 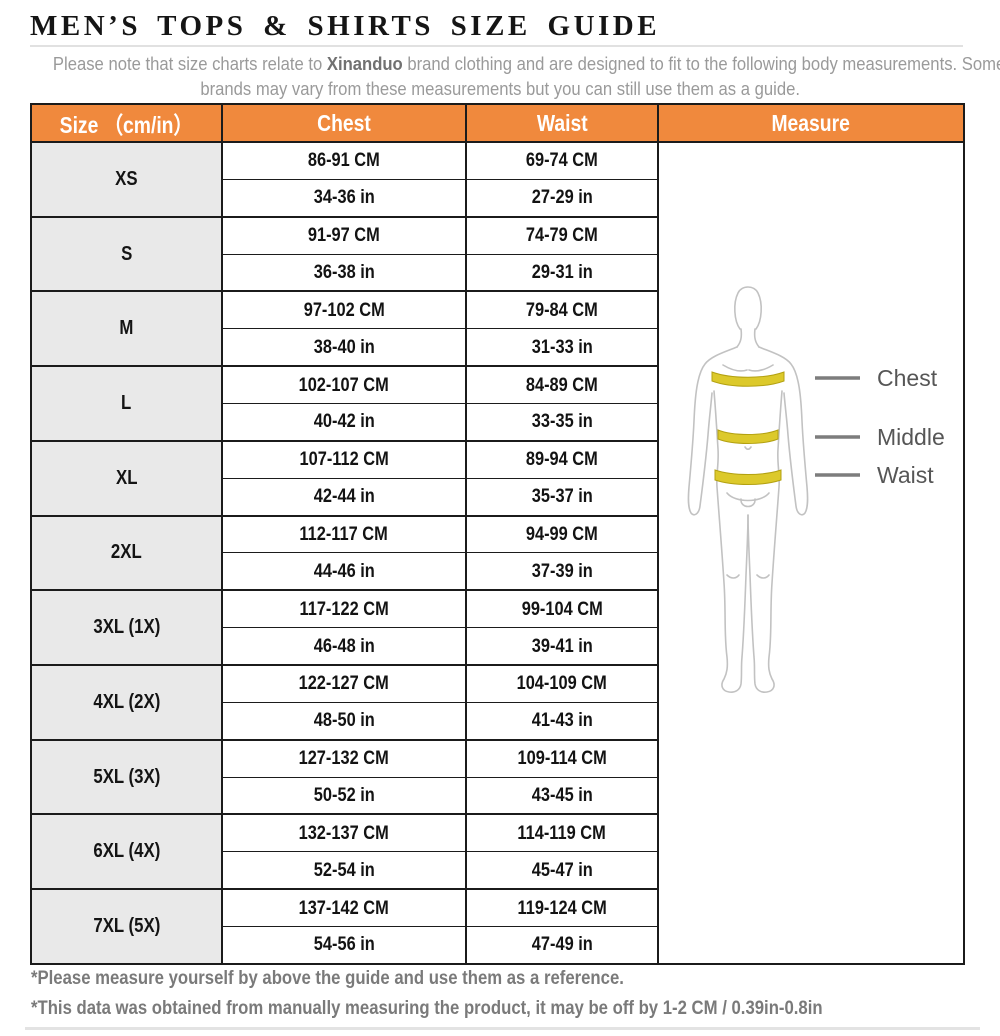 I want to click on size-cell-4xl: 4XL (2X), so click(x=126, y=702).